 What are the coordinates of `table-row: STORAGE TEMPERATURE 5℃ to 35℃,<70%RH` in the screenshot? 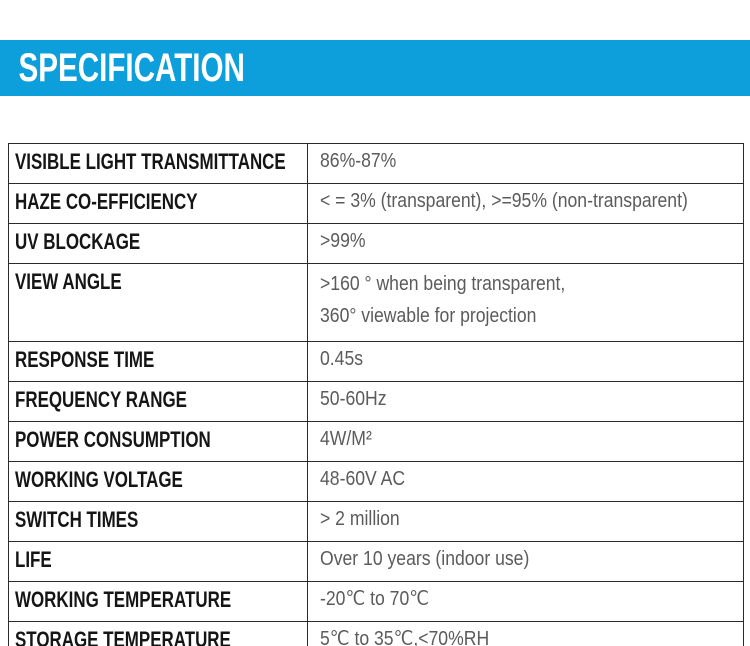 It's located at (376, 633).